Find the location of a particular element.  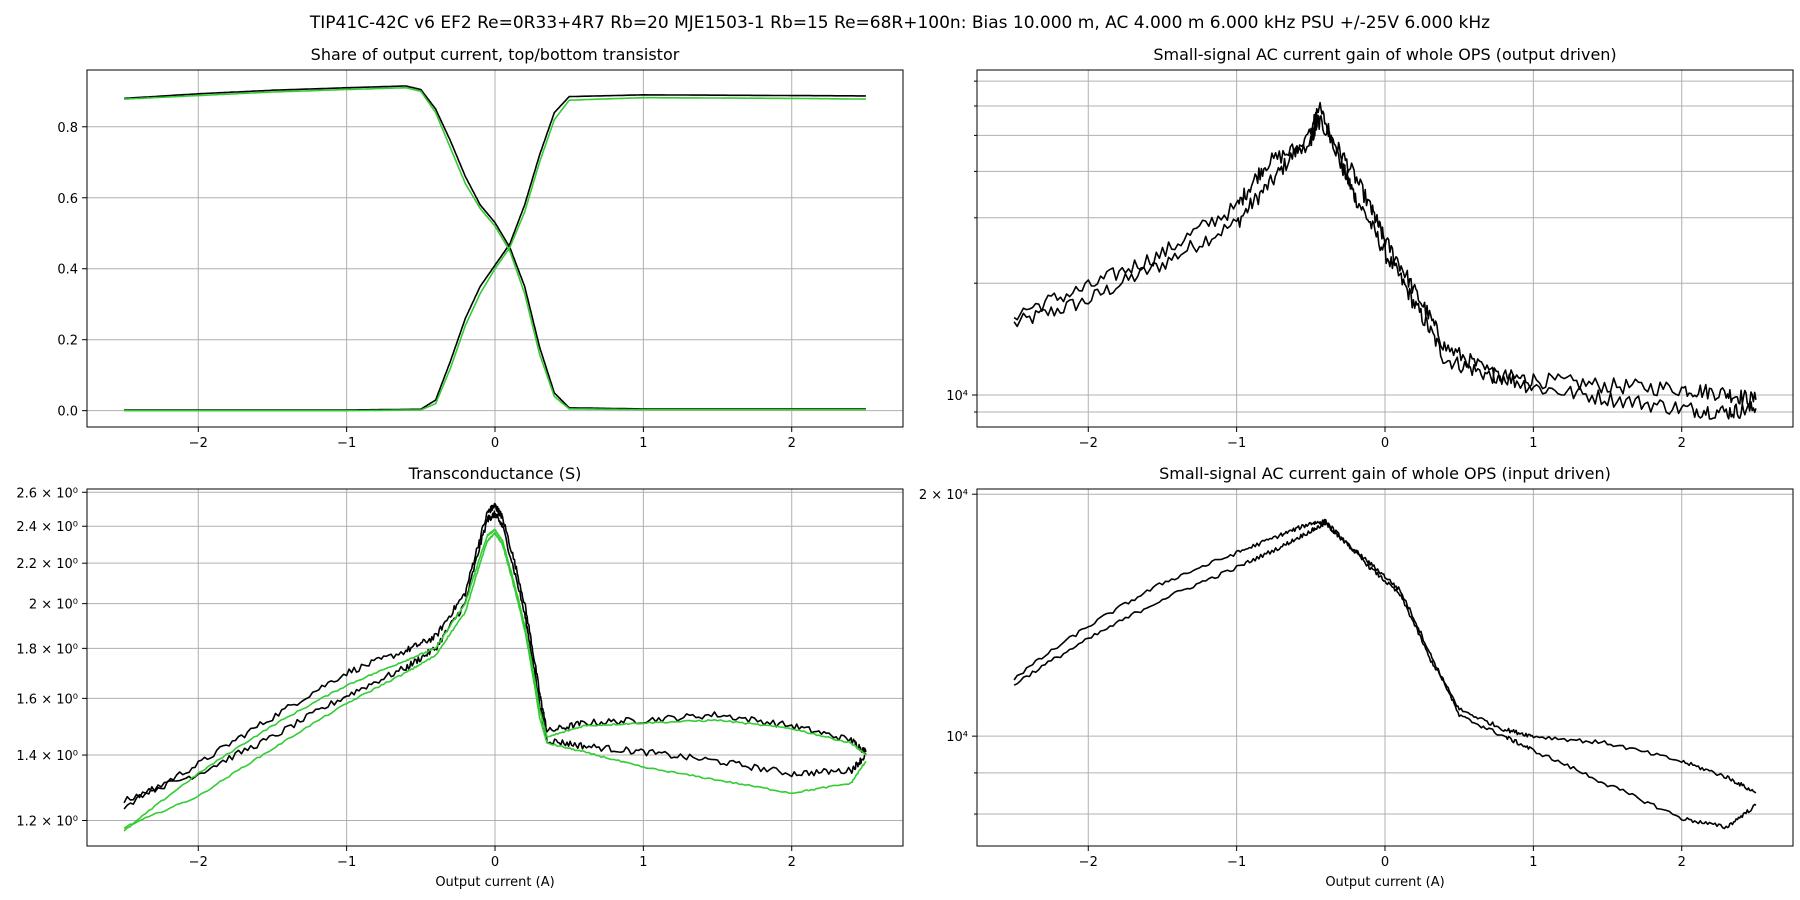

y-tick-label: 2 × 10⁴ is located at coordinates (943, 495).